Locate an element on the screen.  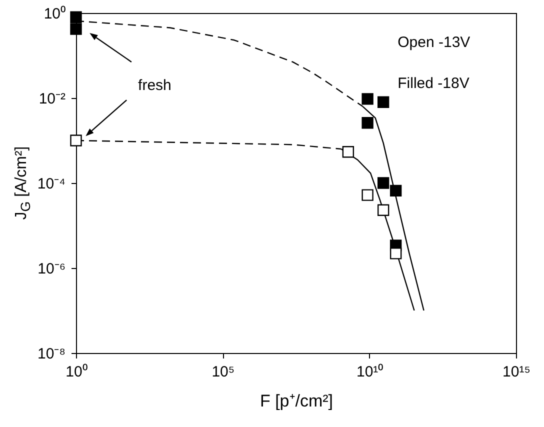
x-tick-label: 10⁵ is located at coordinates (223, 372).